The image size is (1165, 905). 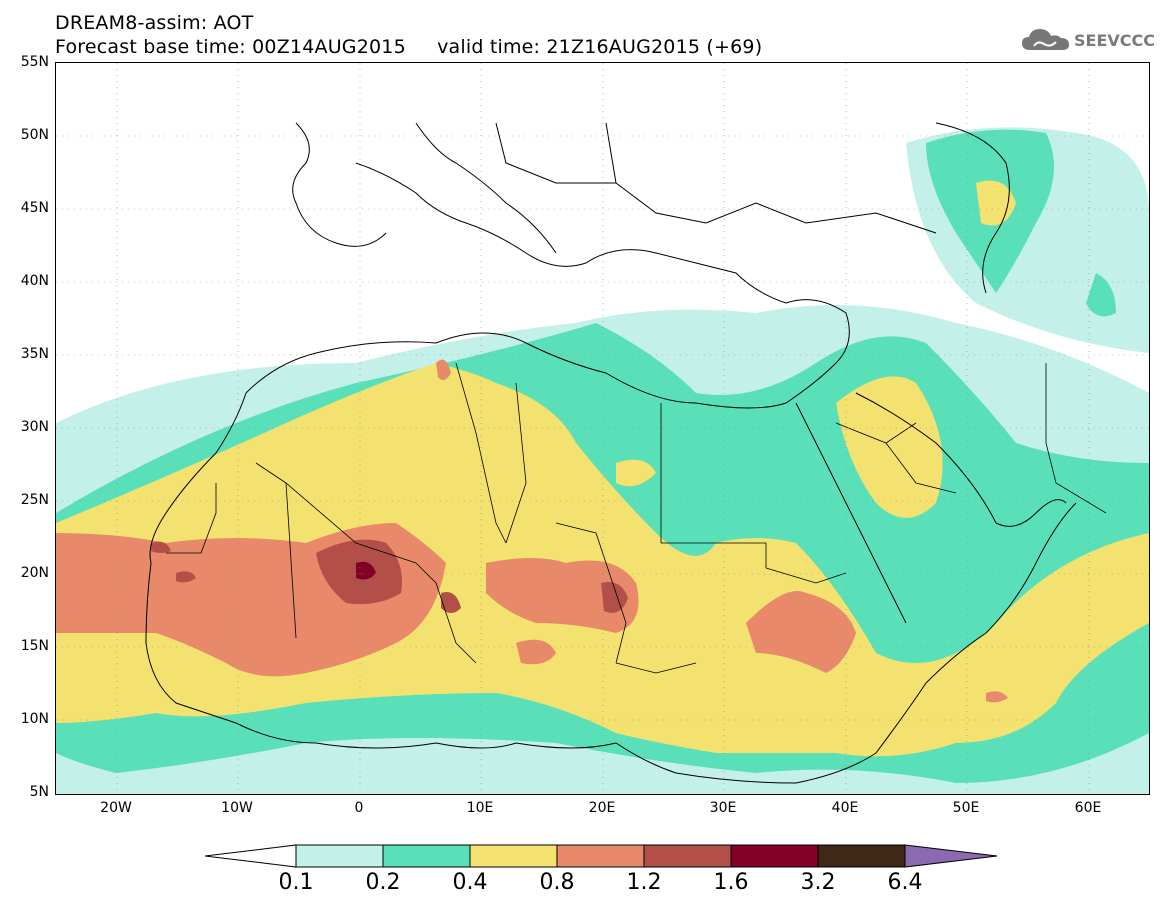 I want to click on colorbar-label-0.4: 0.4, so click(x=470, y=882).